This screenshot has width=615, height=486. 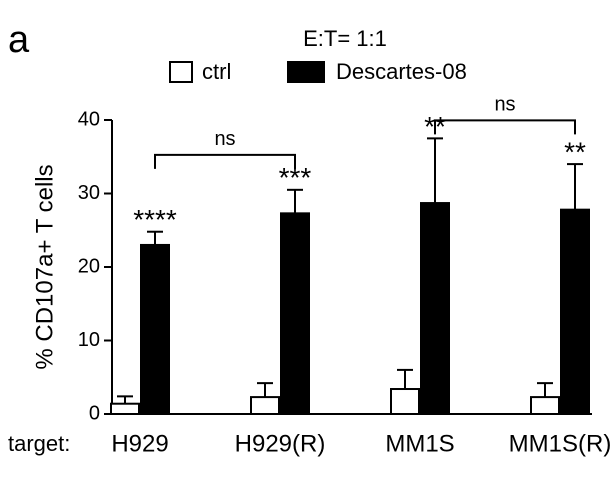 I want to click on x-axis-label: target:, so click(x=39, y=443).